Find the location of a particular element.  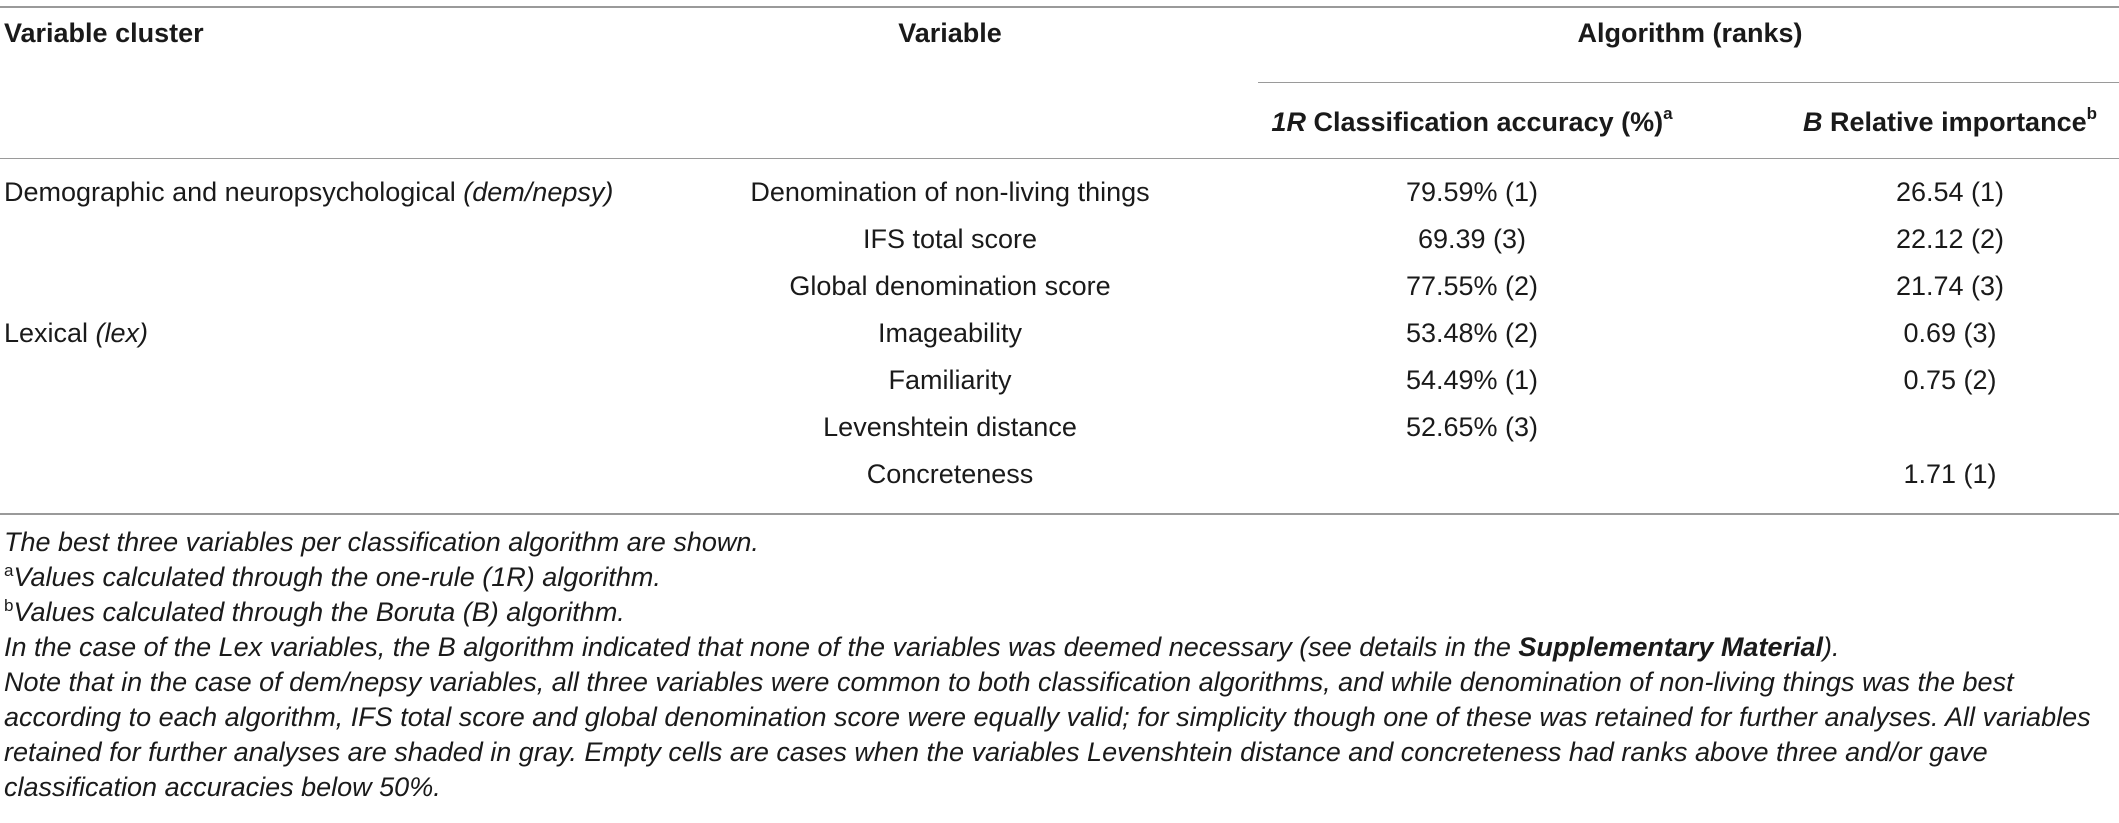

header-1r-label: 1R is located at coordinates (1288, 122).